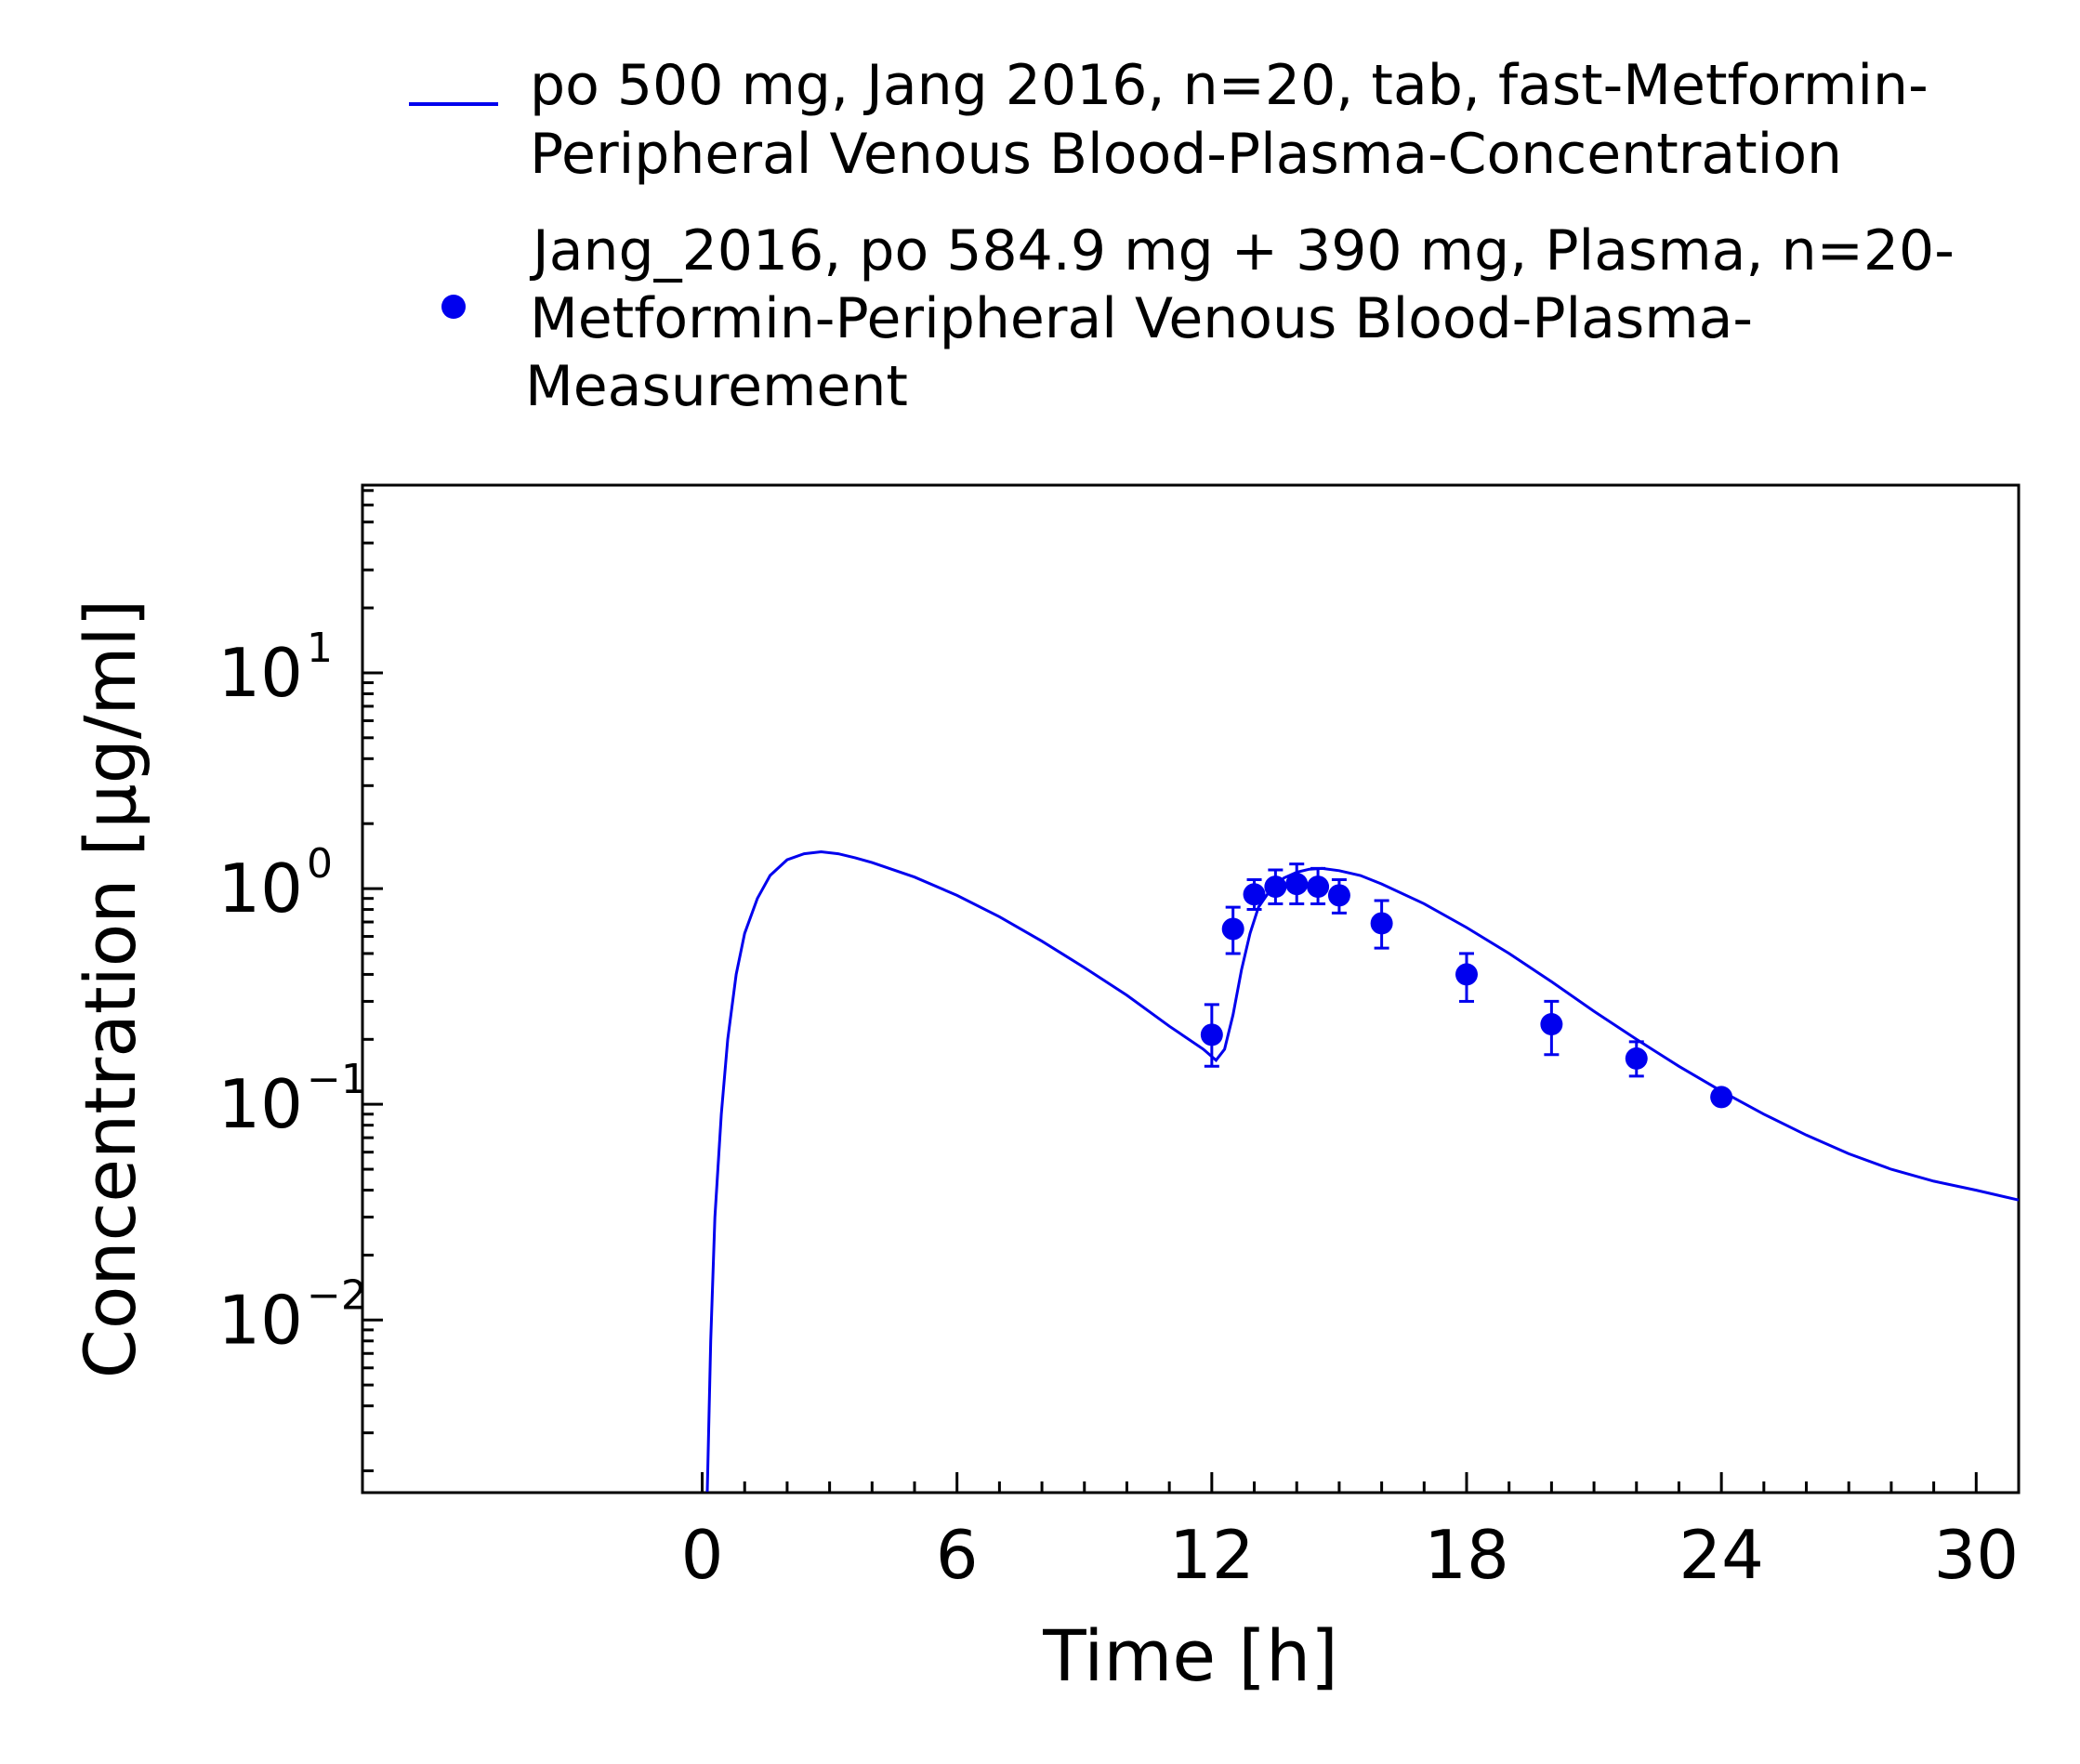 Image resolution: width=2080 pixels, height=1764 pixels. I want to click on x-tick-label: 6, so click(957, 1555).